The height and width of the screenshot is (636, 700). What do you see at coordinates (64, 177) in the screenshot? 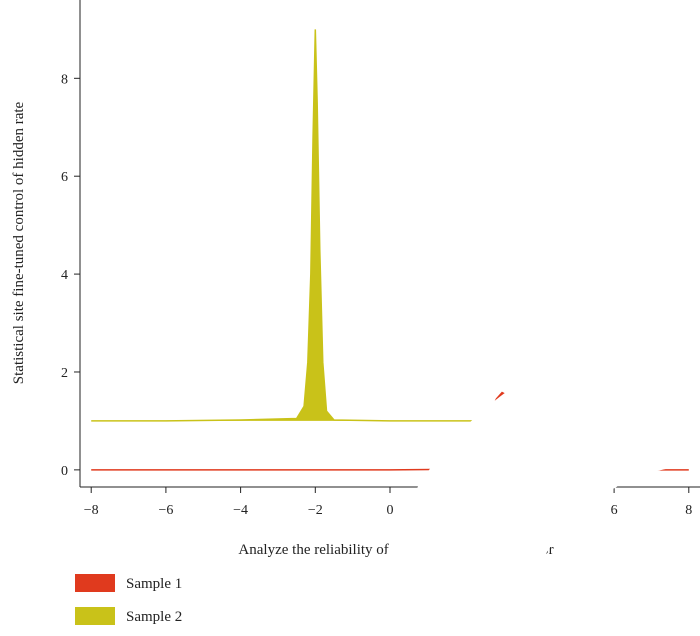
I see `y-tick-label: 6` at bounding box center [64, 177].